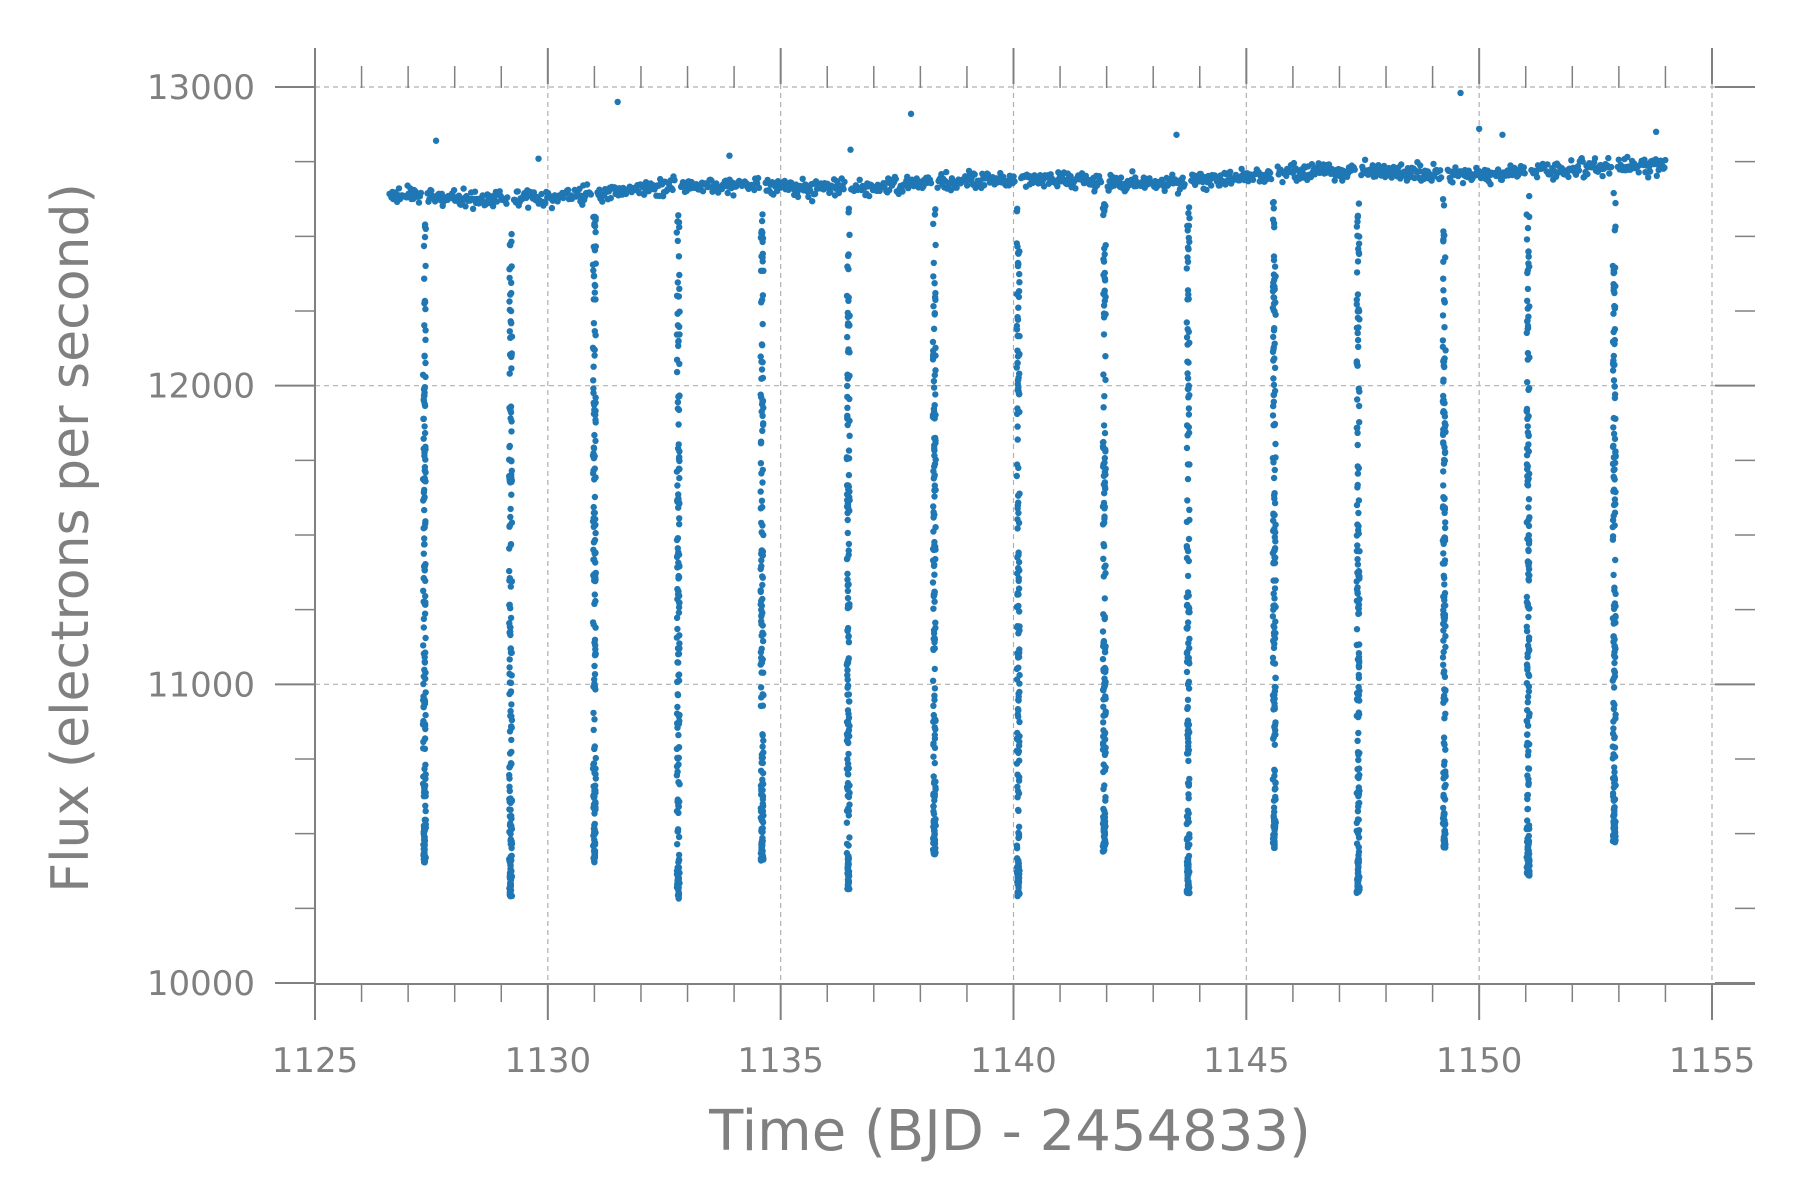  I want to click on x-tick-label: 1145, so click(1246, 1061).